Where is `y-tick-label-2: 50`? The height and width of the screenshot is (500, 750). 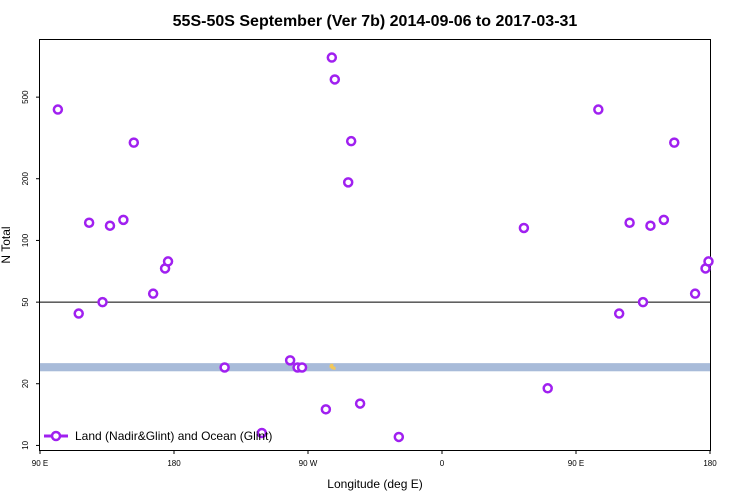 y-tick-label-2: 50 is located at coordinates (25, 301).